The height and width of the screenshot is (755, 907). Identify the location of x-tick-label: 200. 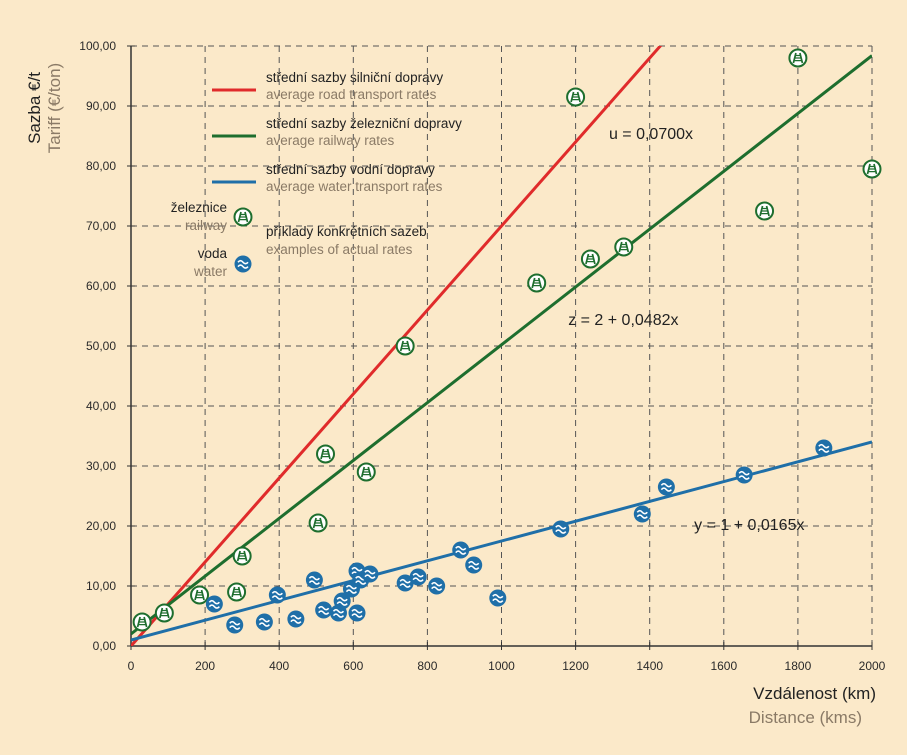
(205, 666).